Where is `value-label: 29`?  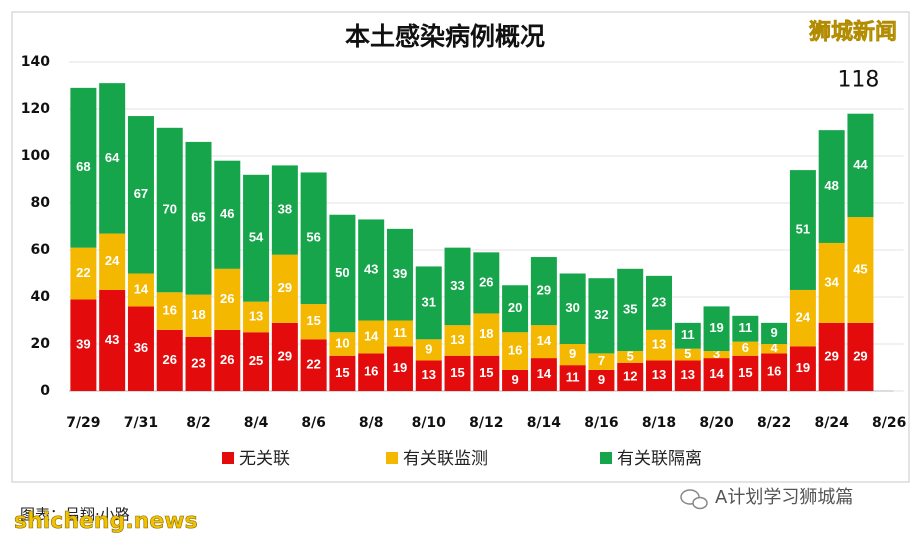
value-label: 29 is located at coordinates (831, 355).